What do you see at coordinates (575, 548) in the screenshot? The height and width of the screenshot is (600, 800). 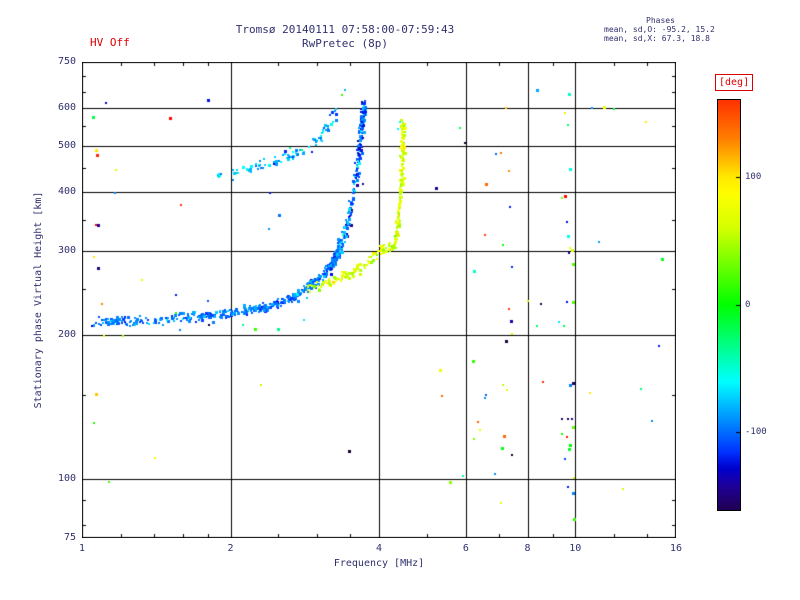 I see `x-tick-label: 10` at bounding box center [575, 548].